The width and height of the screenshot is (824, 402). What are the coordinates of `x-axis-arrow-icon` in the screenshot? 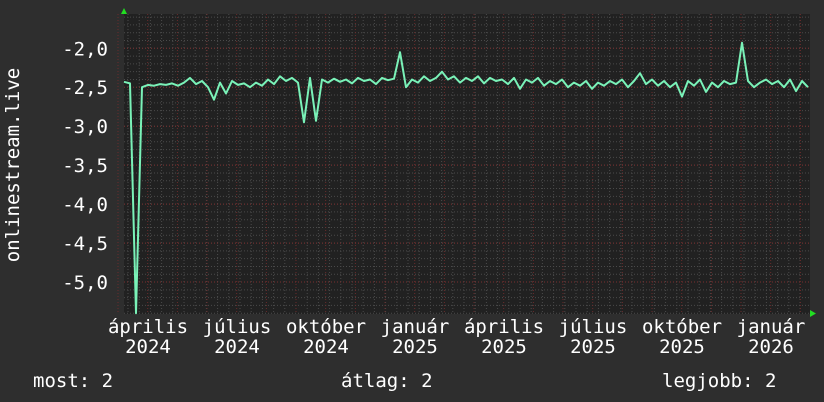 It's located at (813, 313).